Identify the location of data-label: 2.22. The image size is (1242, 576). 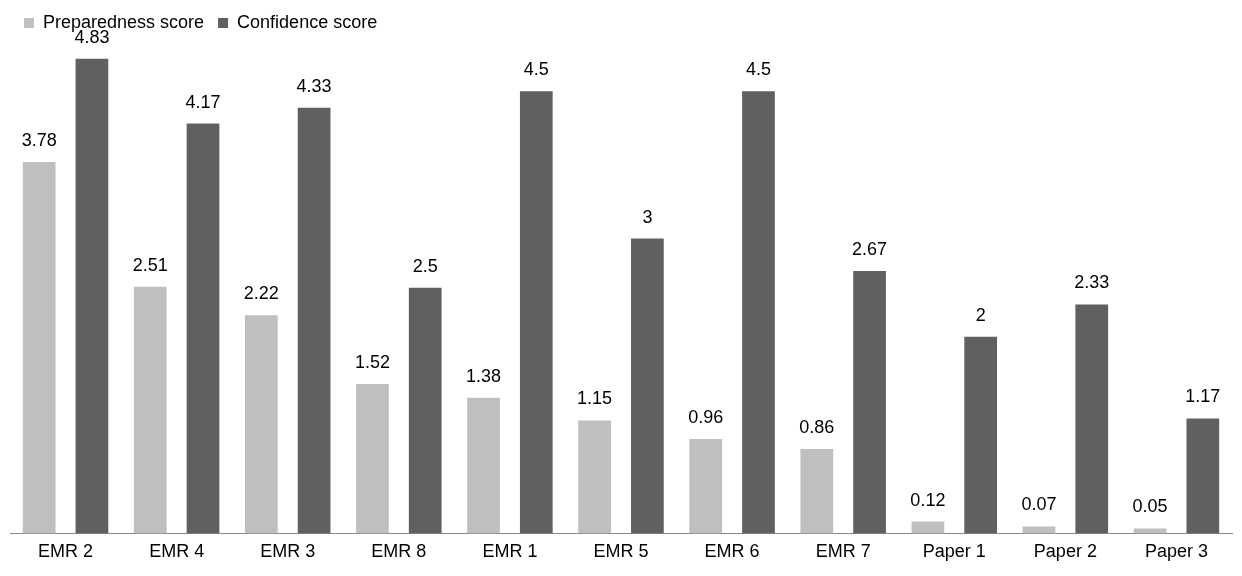
(261, 293).